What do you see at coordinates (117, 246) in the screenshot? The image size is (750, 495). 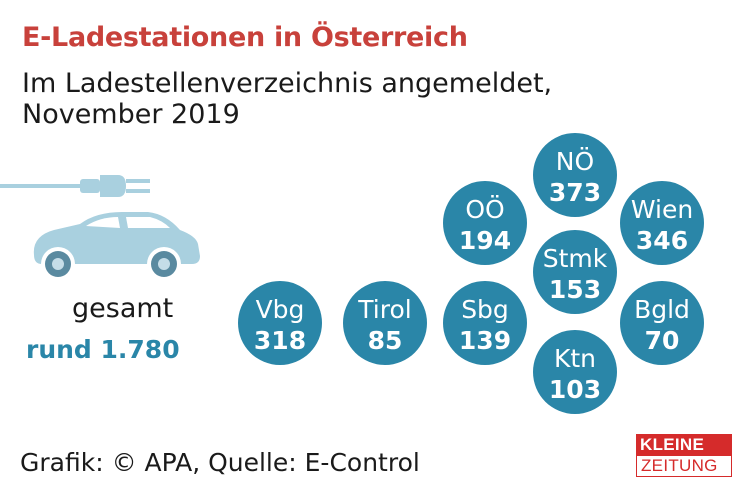 I see `car-icon` at bounding box center [117, 246].